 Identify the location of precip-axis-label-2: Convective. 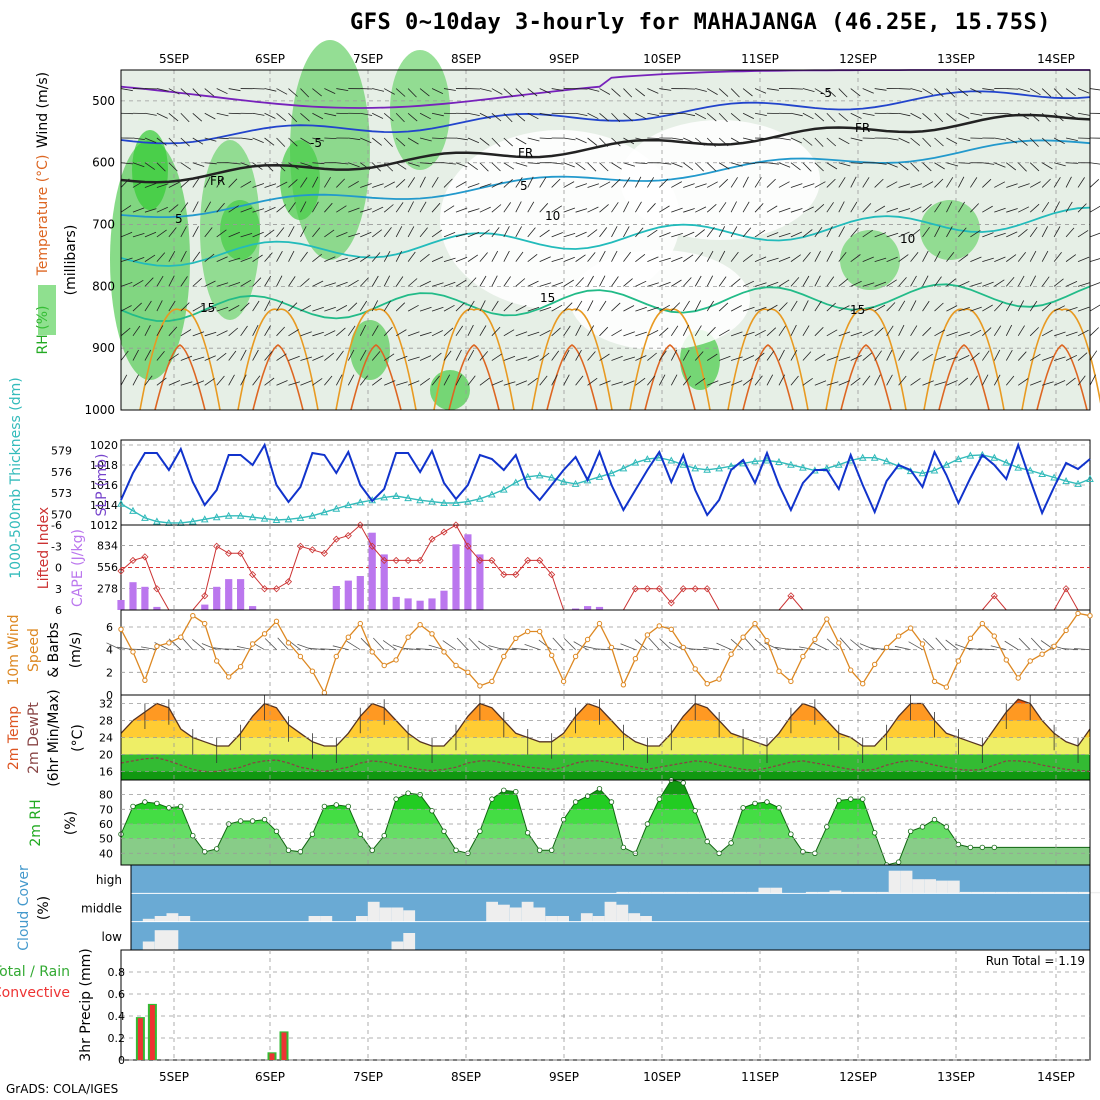
(35, 993).